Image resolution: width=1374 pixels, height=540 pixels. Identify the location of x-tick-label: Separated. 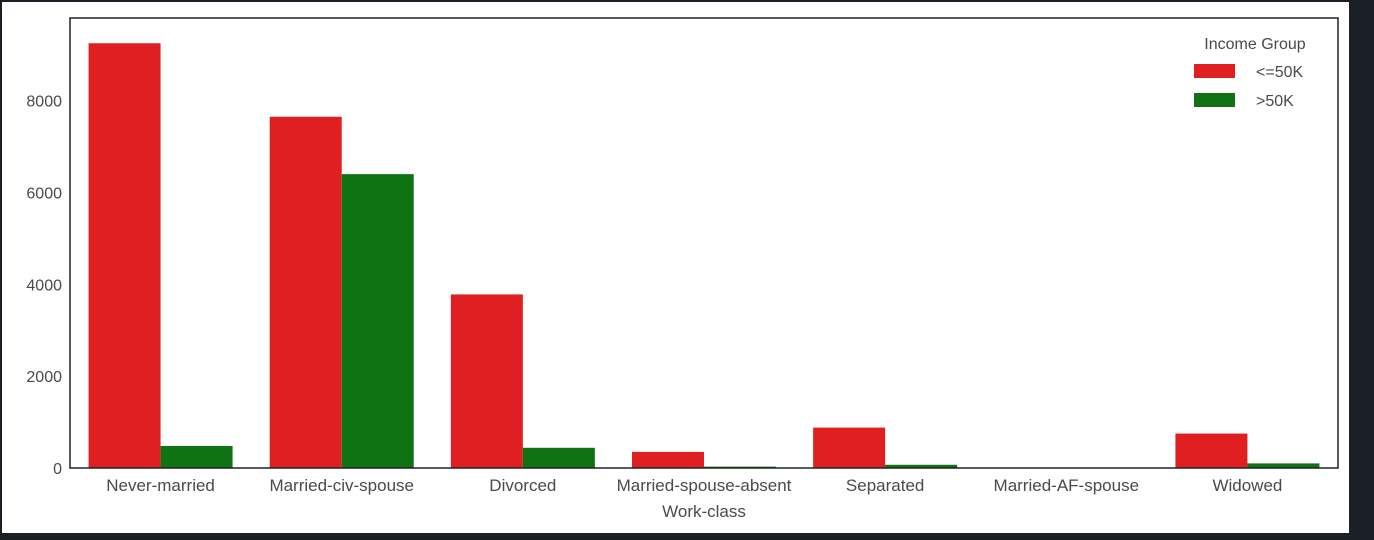
(885, 485).